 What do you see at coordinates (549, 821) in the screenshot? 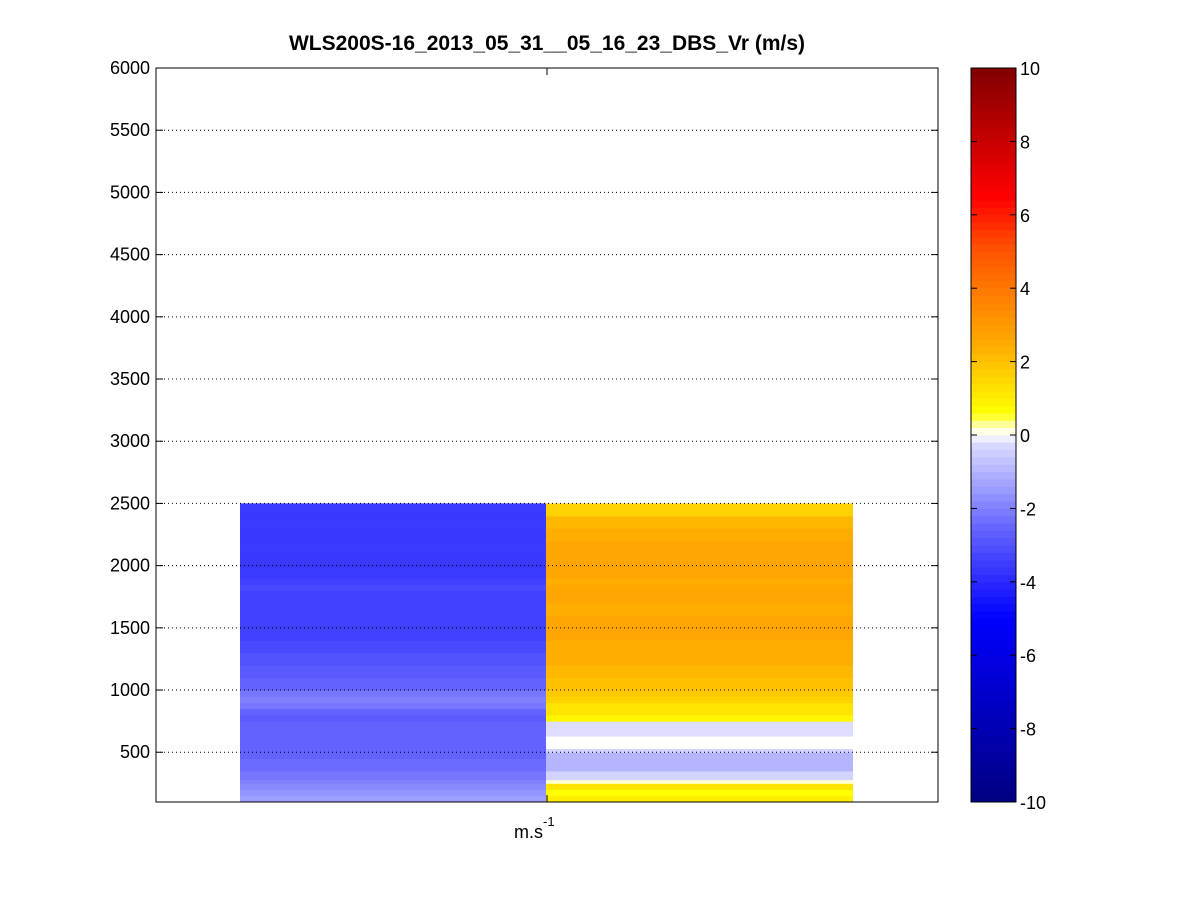
I see `x-axis-label-exponent: -1` at bounding box center [549, 821].